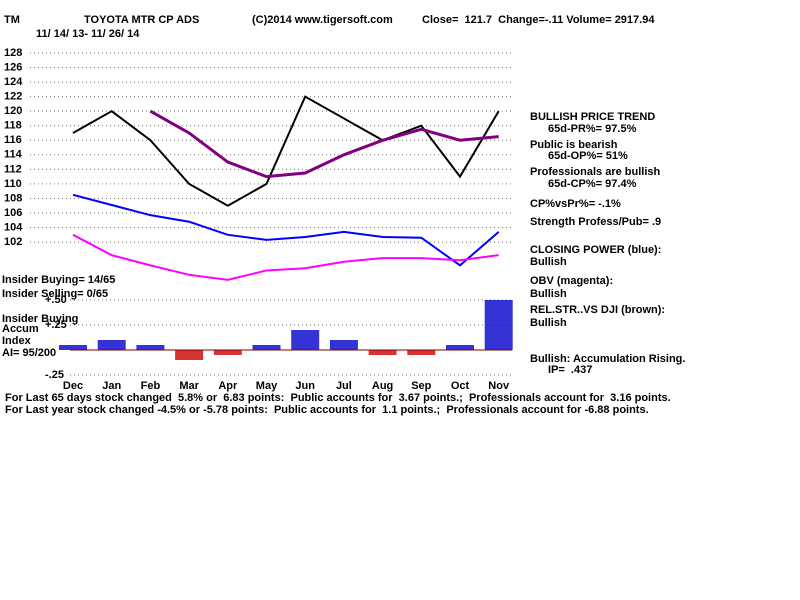 Image resolution: width=800 pixels, height=600 pixels. Describe the element at coordinates (13, 97) in the screenshot. I see `y-tick-label: 122` at that location.